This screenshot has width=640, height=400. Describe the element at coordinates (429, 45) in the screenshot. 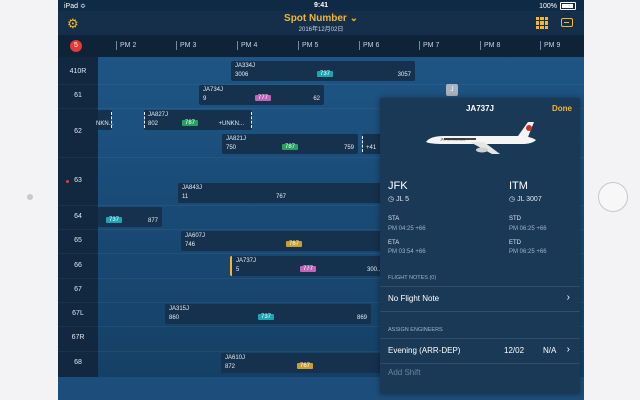

I see `time-tick: PM 7` at that location.